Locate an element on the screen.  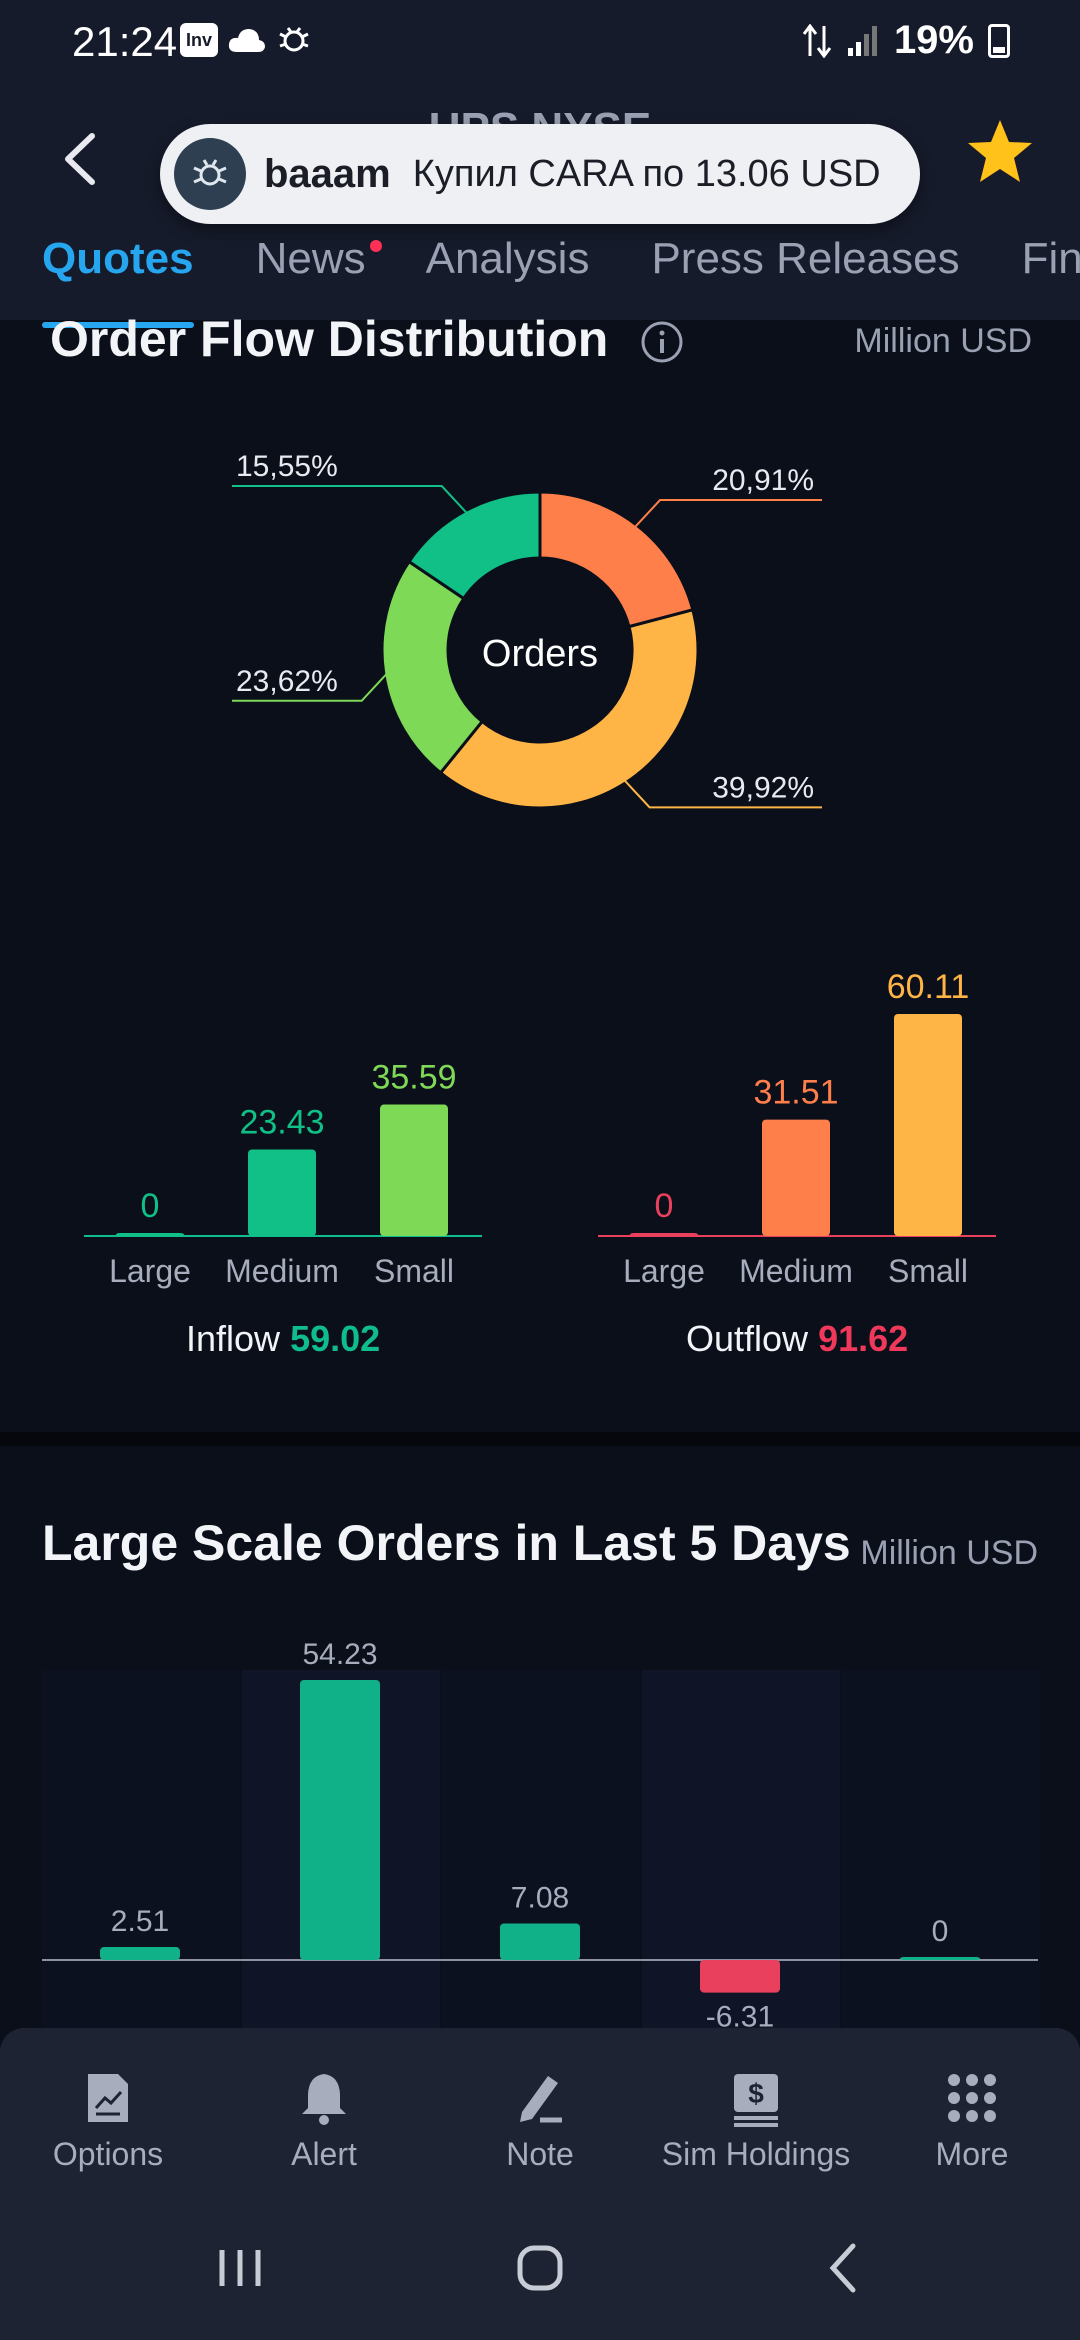
notification-icons: Inv is located at coordinates (246, 40).